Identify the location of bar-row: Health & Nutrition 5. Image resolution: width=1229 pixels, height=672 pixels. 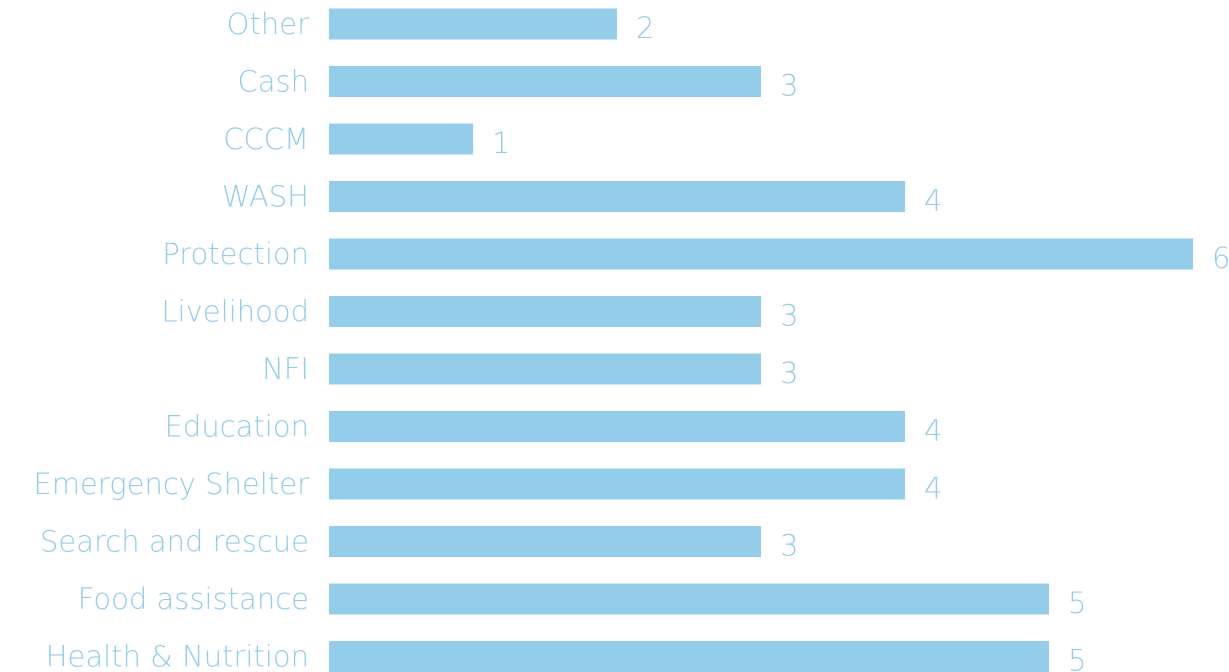
(566, 656).